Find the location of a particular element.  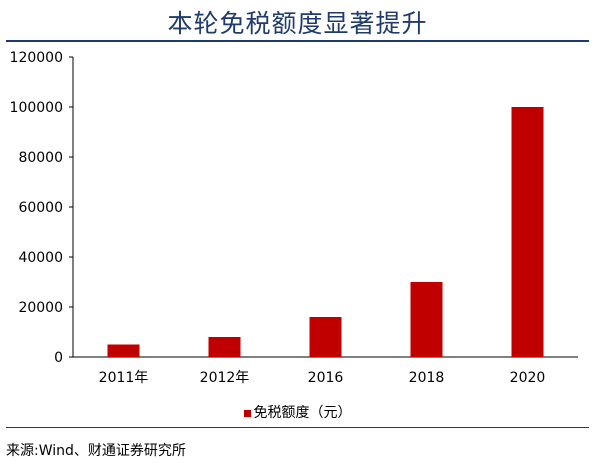

y-tick-label: 0 is located at coordinates (58, 358).